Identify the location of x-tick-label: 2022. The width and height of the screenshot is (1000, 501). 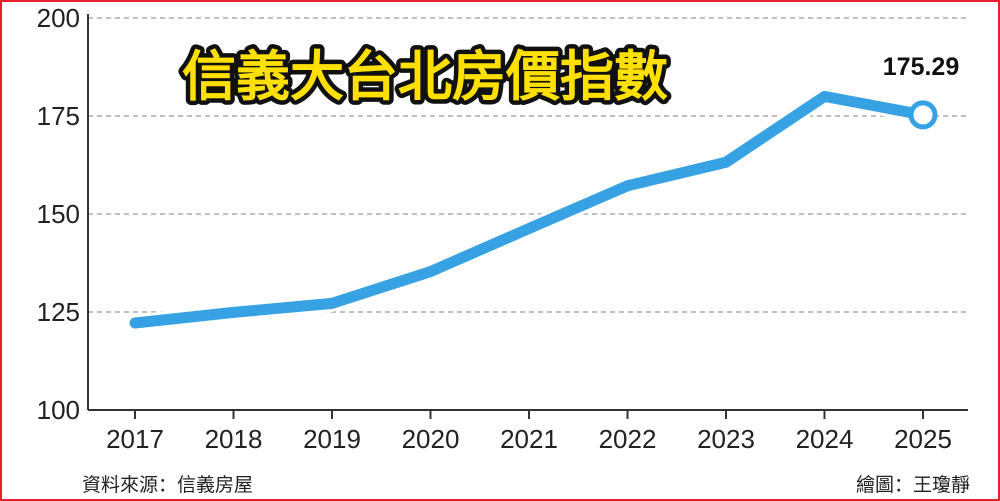
(628, 439).